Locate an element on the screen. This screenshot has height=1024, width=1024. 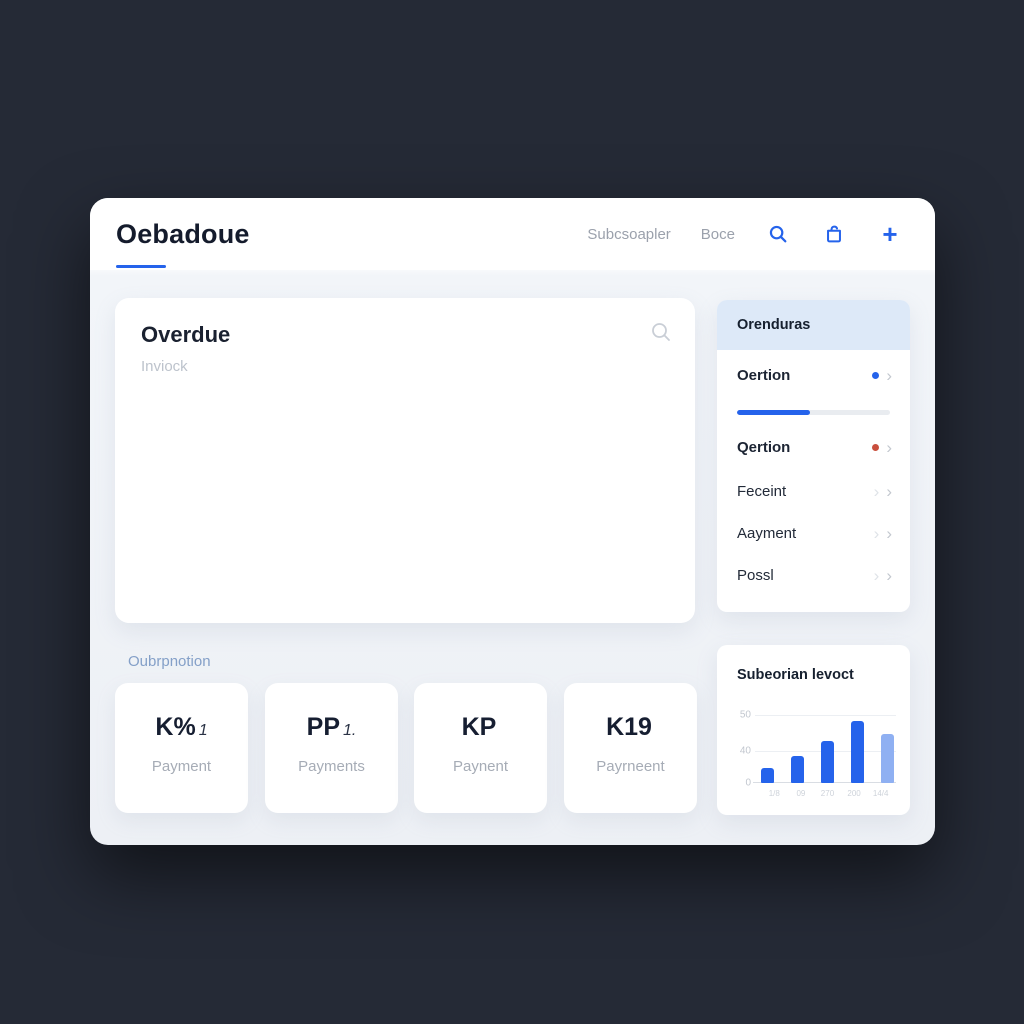
nav-link-2: Boce is located at coordinates (717, 234).